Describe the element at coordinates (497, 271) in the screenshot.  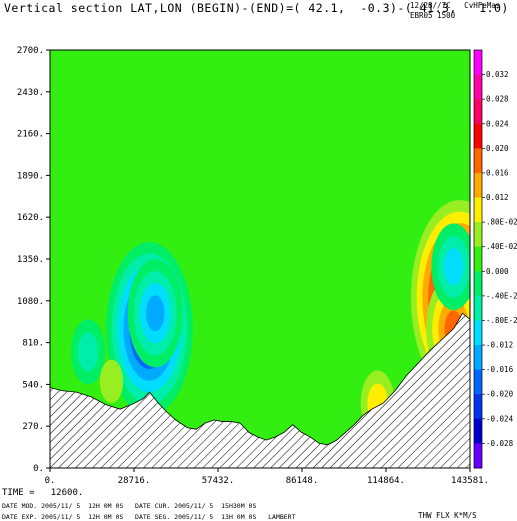
I see `colorbar-label: 0.000` at that location.